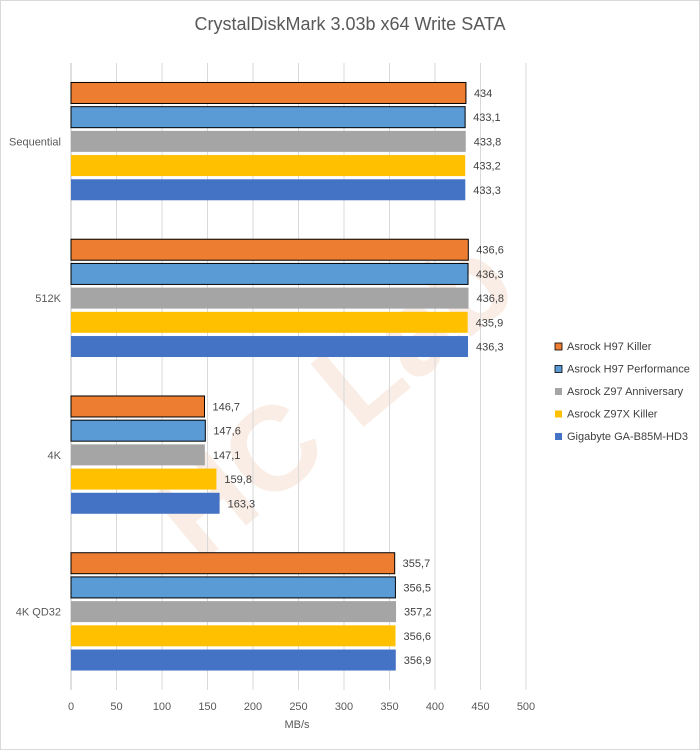 The width and height of the screenshot is (700, 750). Describe the element at coordinates (226, 407) in the screenshot. I see `data-label: 146,7` at that location.